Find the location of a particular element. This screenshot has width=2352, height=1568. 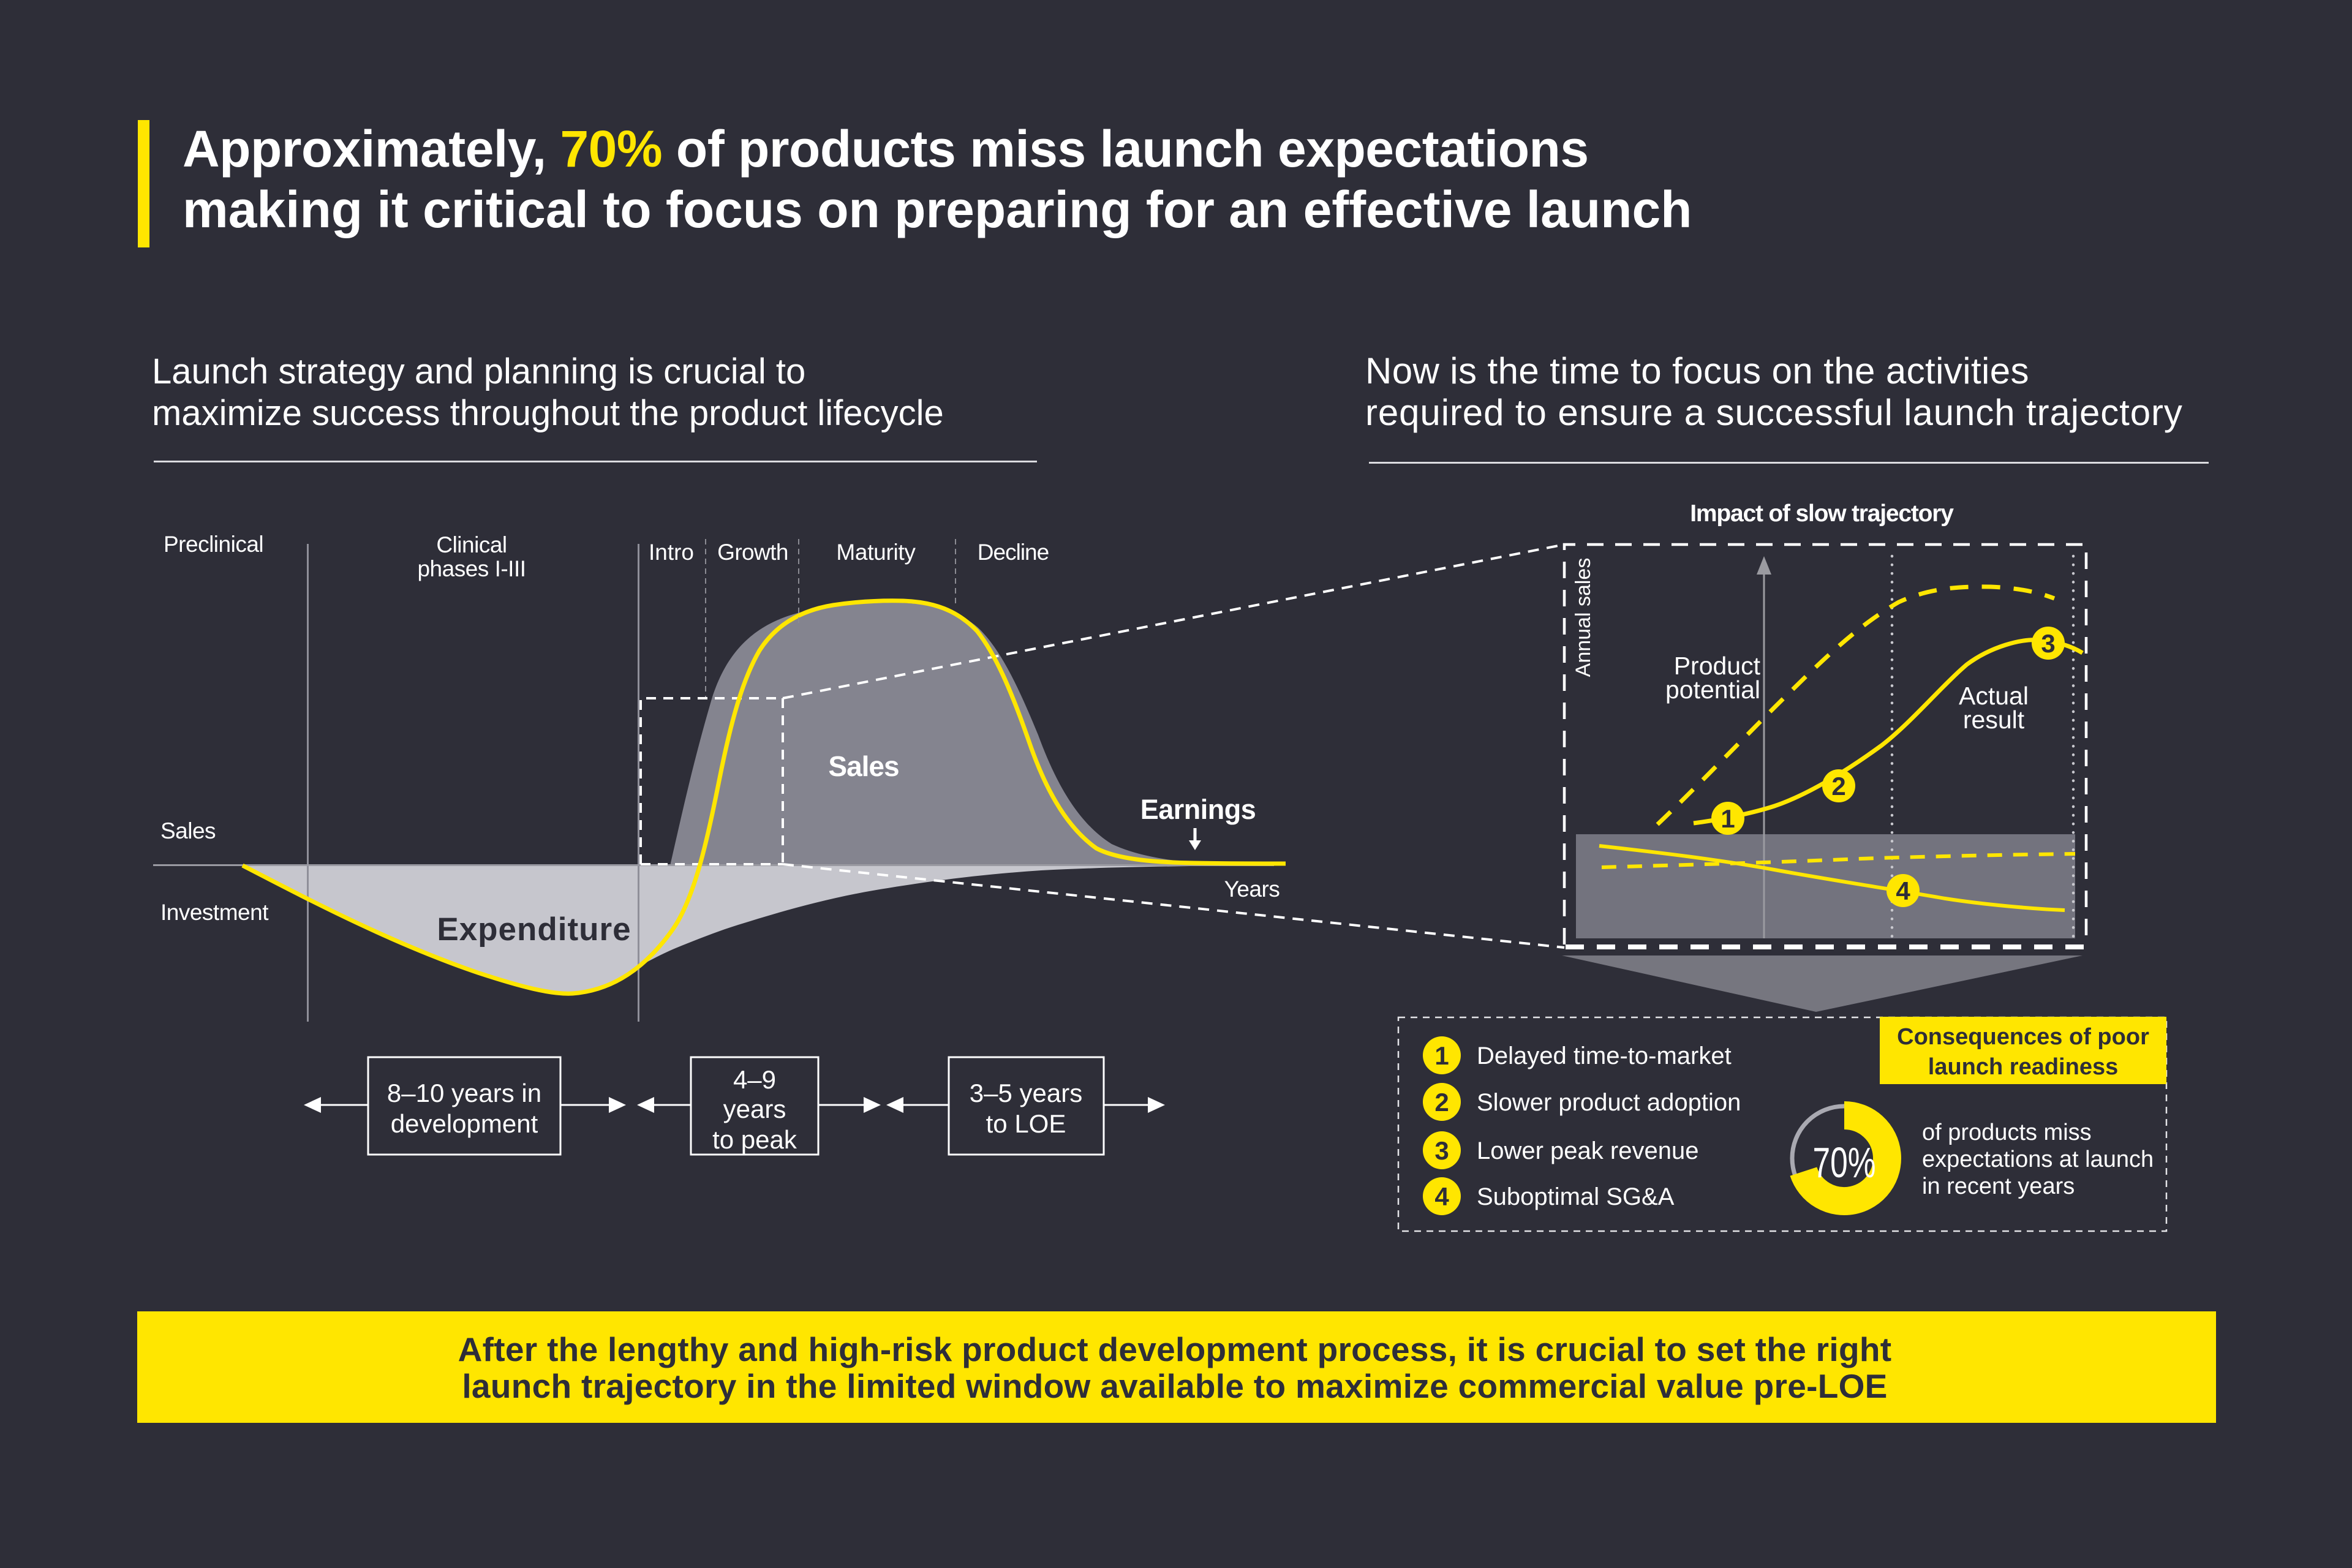

svg-text: development is located at coordinates (465, 1123).